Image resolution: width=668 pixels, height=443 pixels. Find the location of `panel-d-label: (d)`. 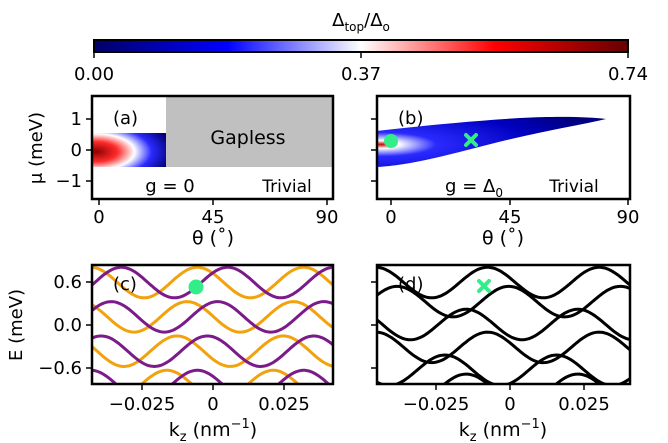

panel-d-label: (d) is located at coordinates (410, 284).